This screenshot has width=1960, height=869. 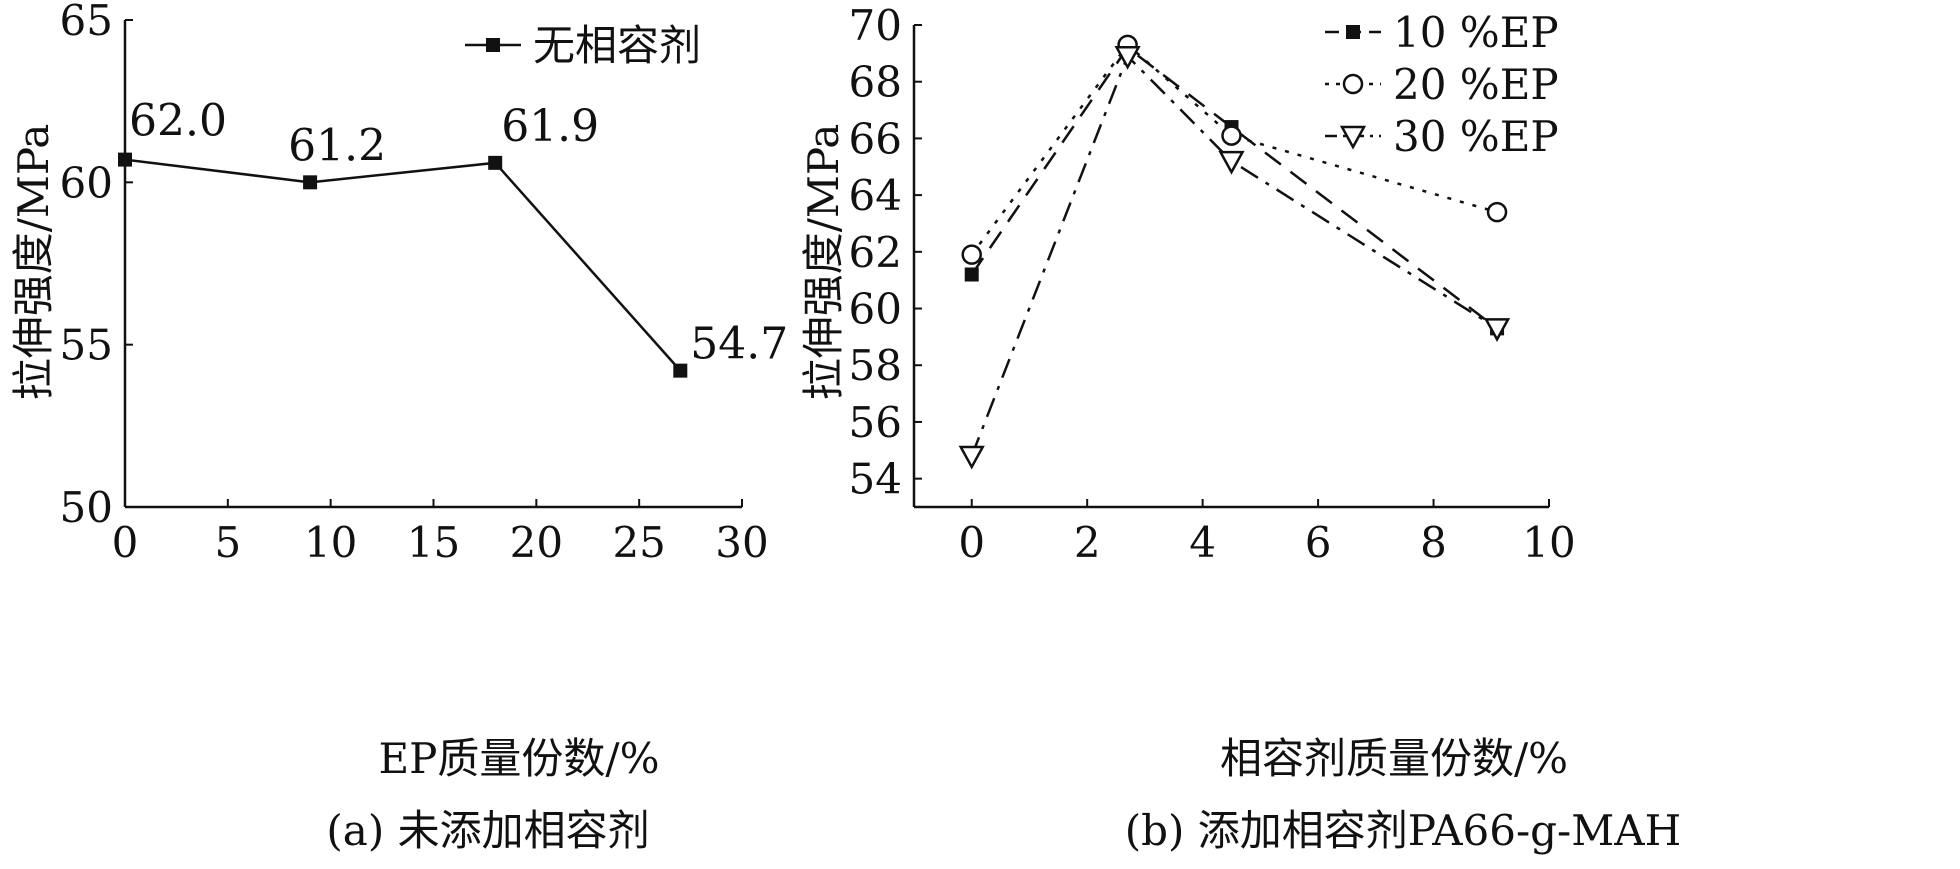 I want to click on legend-label: 无相容剂, so click(x=617, y=45).